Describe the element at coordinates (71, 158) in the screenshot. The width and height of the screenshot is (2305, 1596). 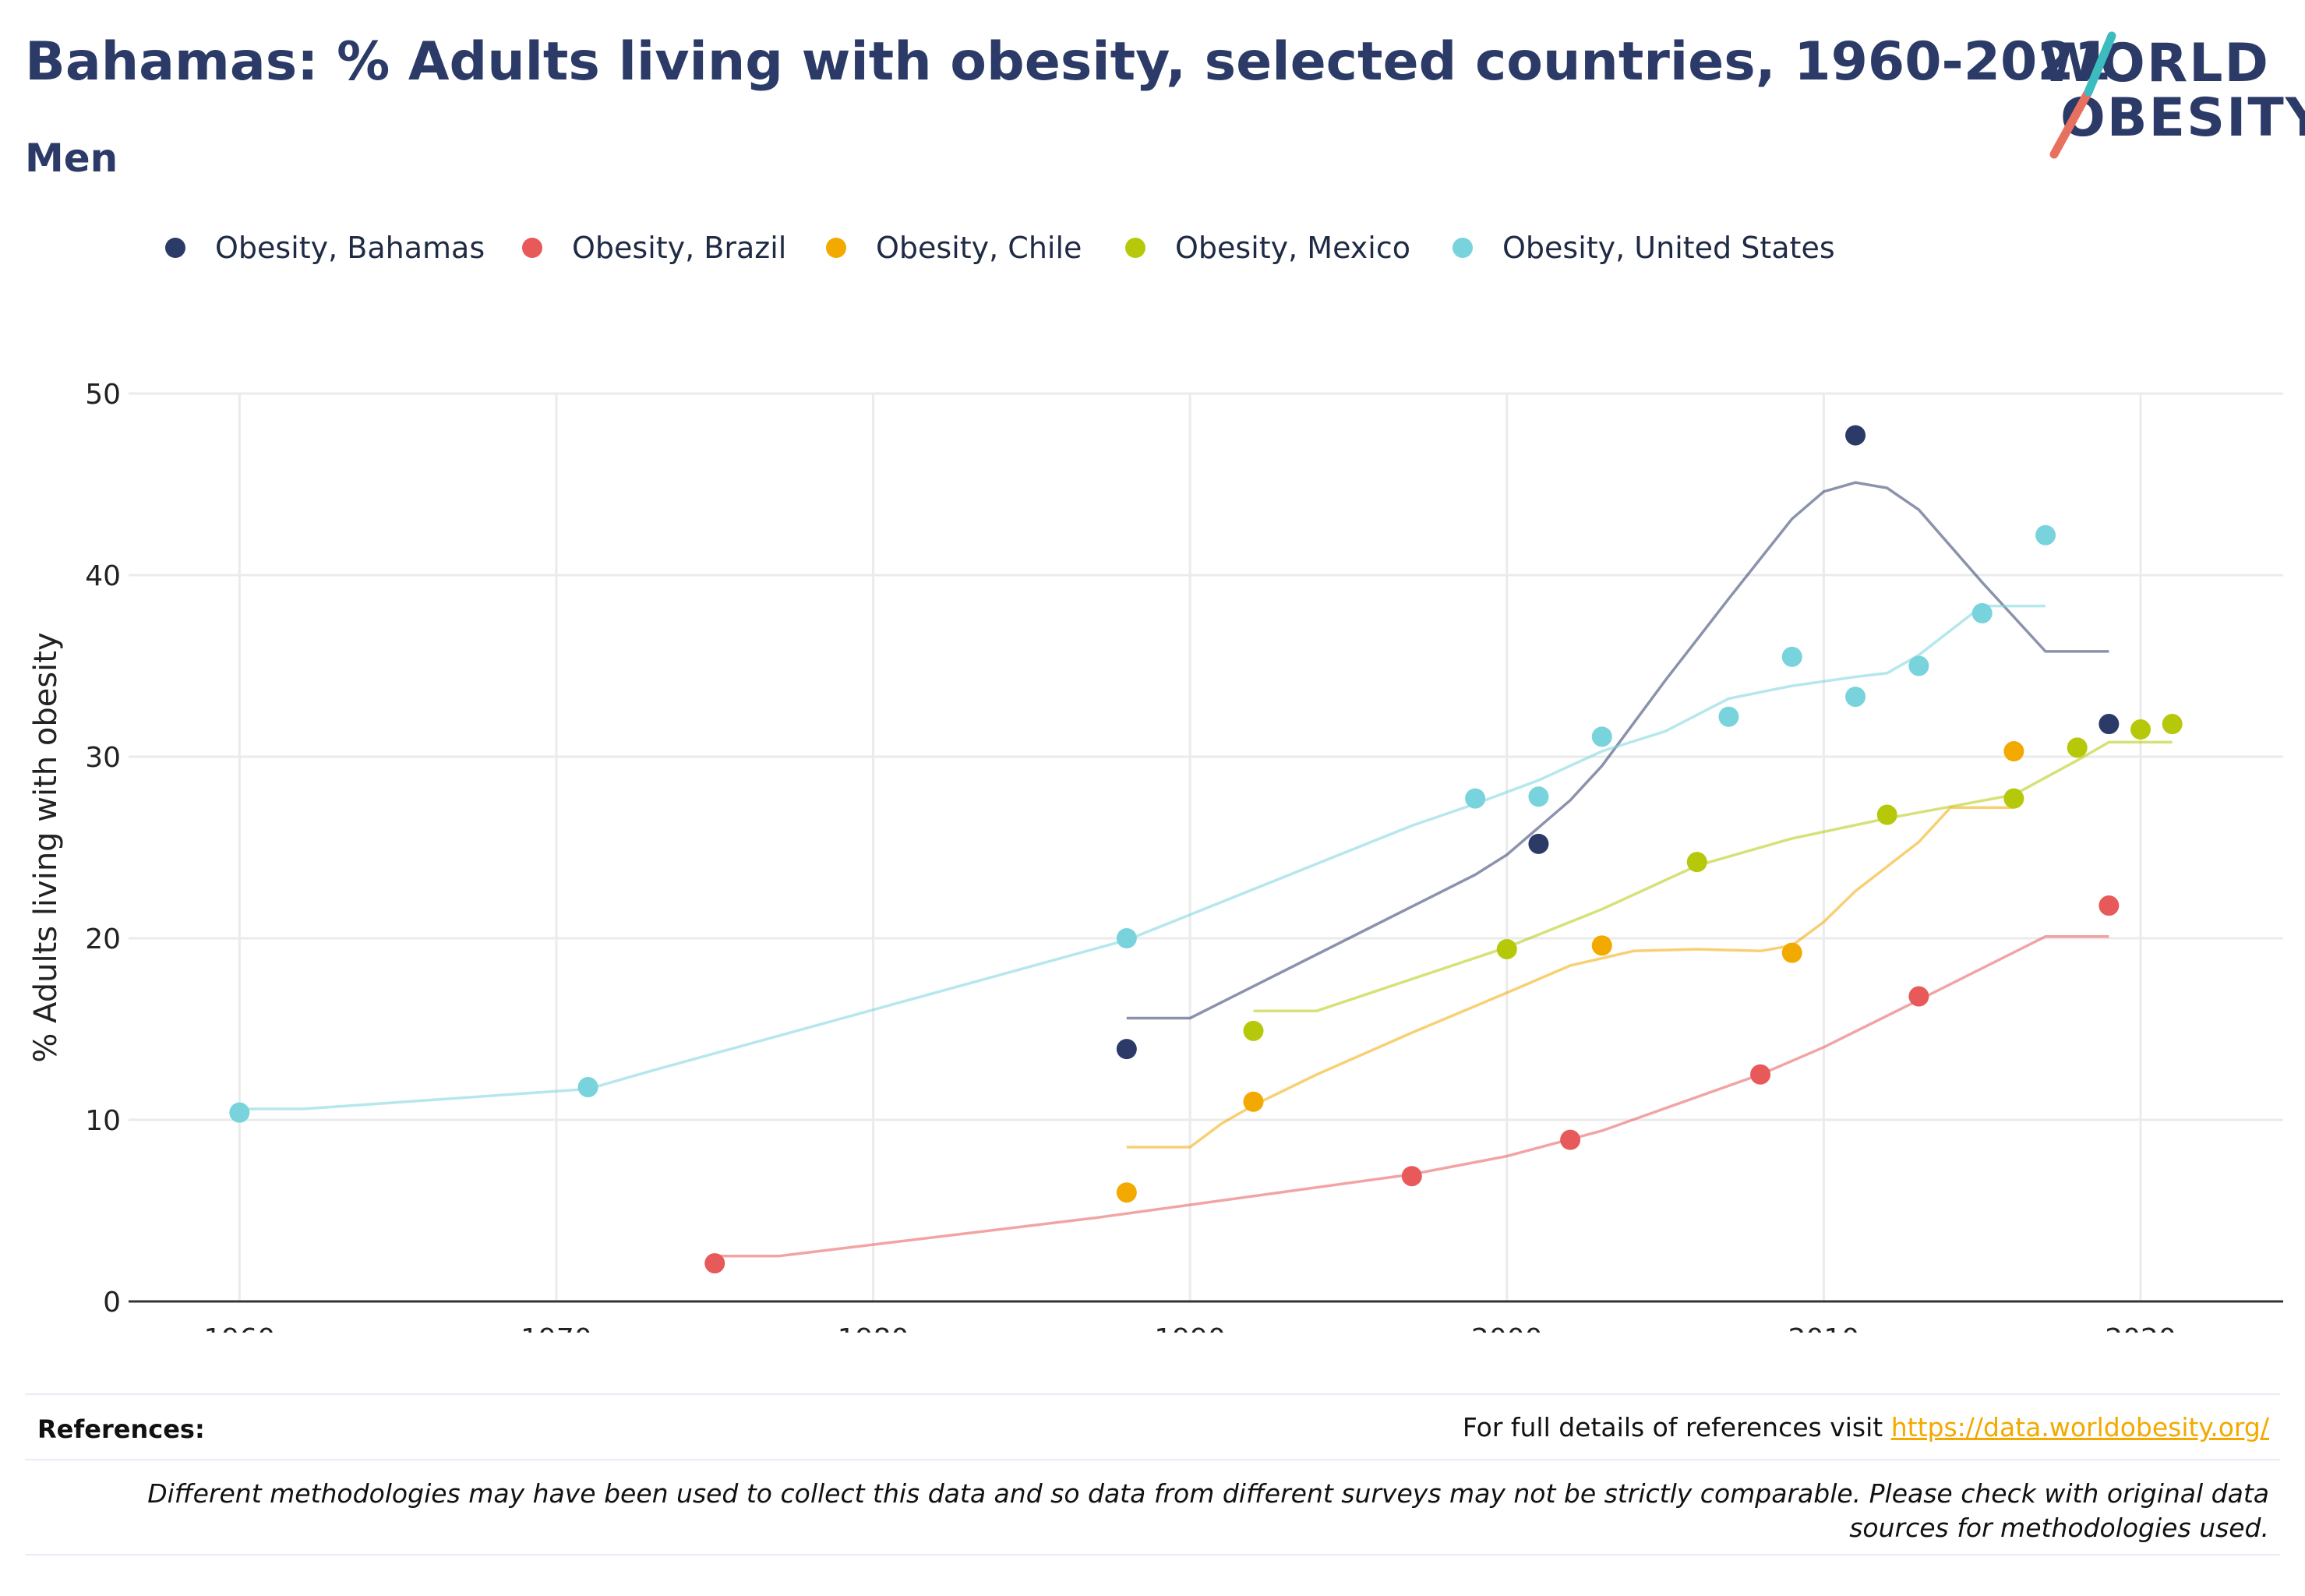
I see `page-subtitle: Men` at that location.